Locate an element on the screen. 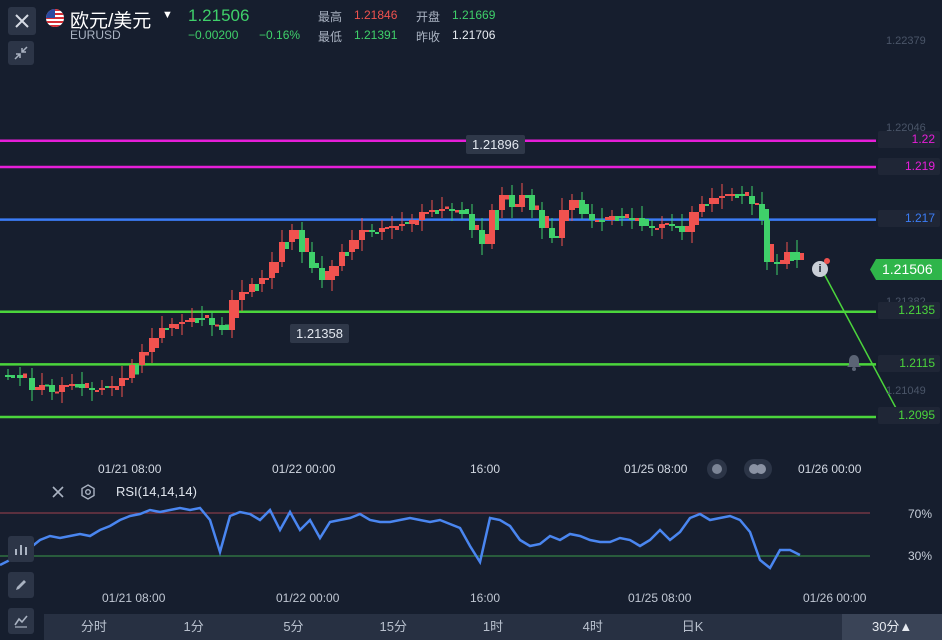 The height and width of the screenshot is (640, 942). scroll-to-latest-button is located at coordinates (717, 469).